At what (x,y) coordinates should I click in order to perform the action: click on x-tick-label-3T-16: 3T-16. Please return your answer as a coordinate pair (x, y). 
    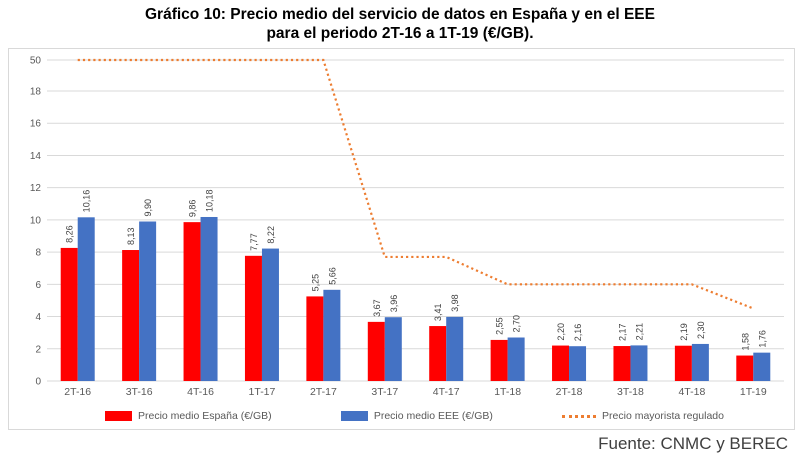
    Looking at the image, I should click on (139, 392).